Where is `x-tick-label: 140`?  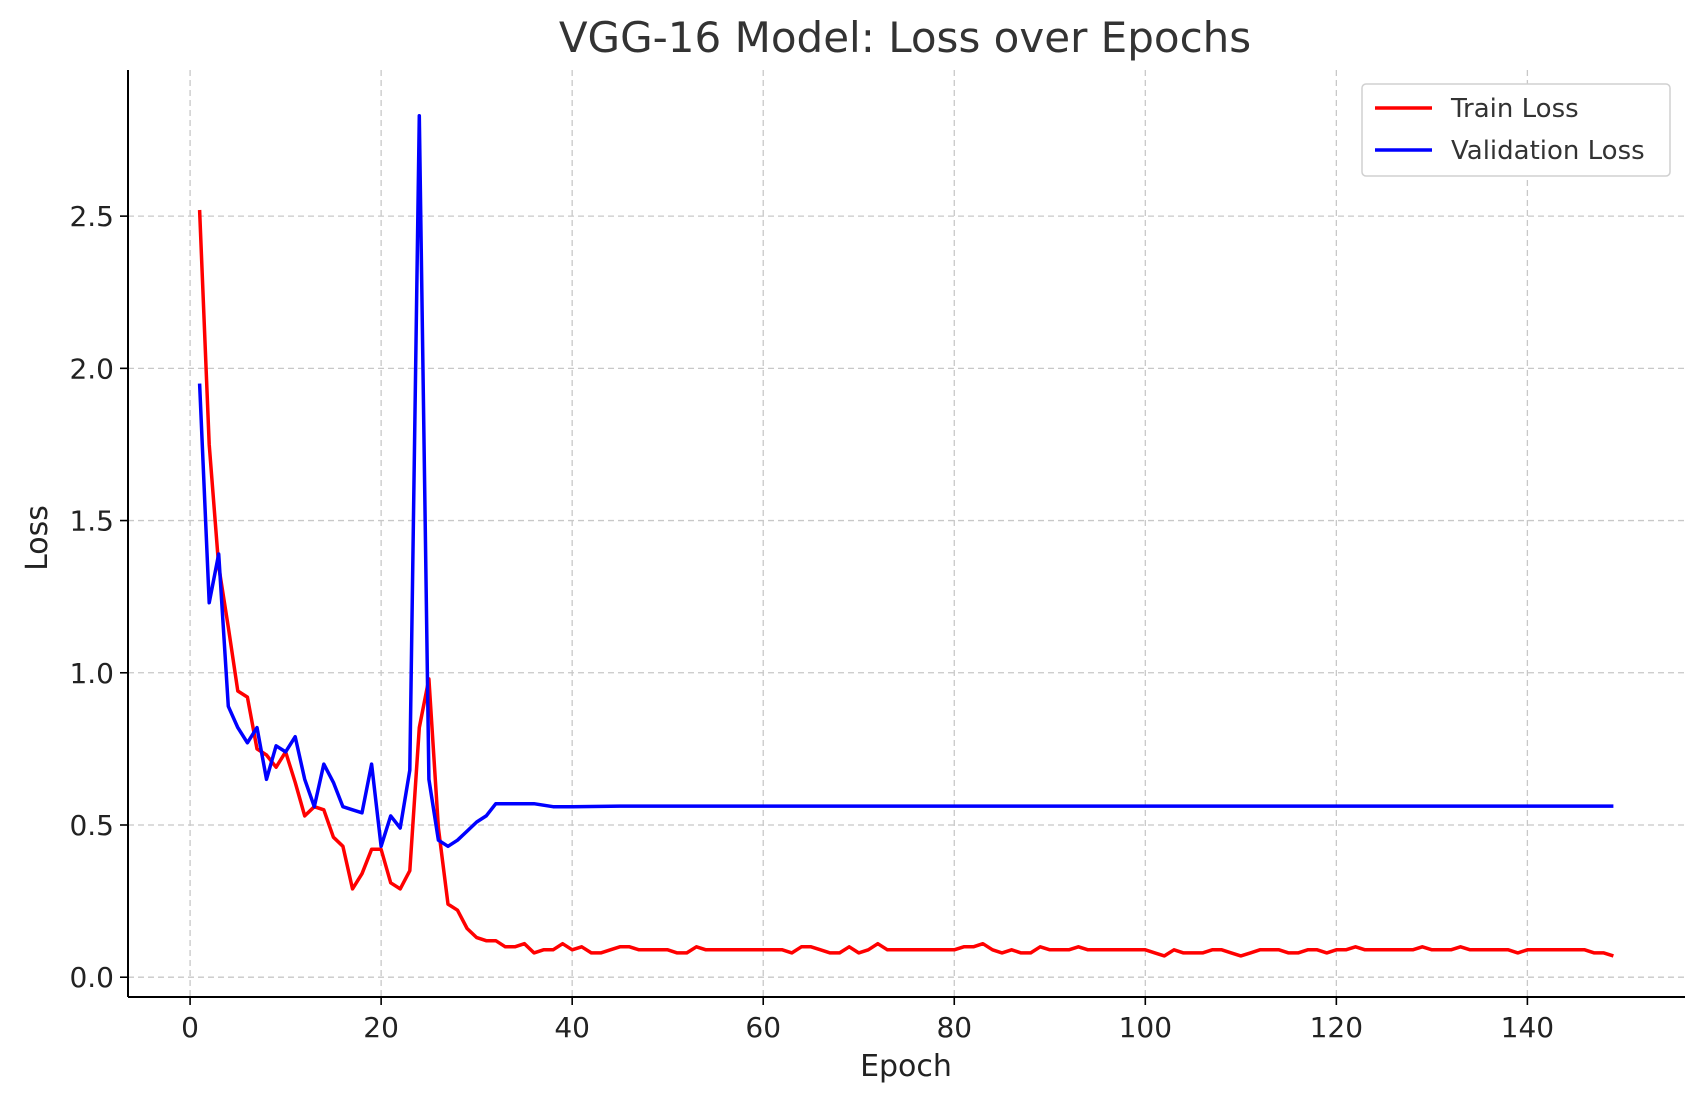 x-tick-label: 140 is located at coordinates (1527, 1027).